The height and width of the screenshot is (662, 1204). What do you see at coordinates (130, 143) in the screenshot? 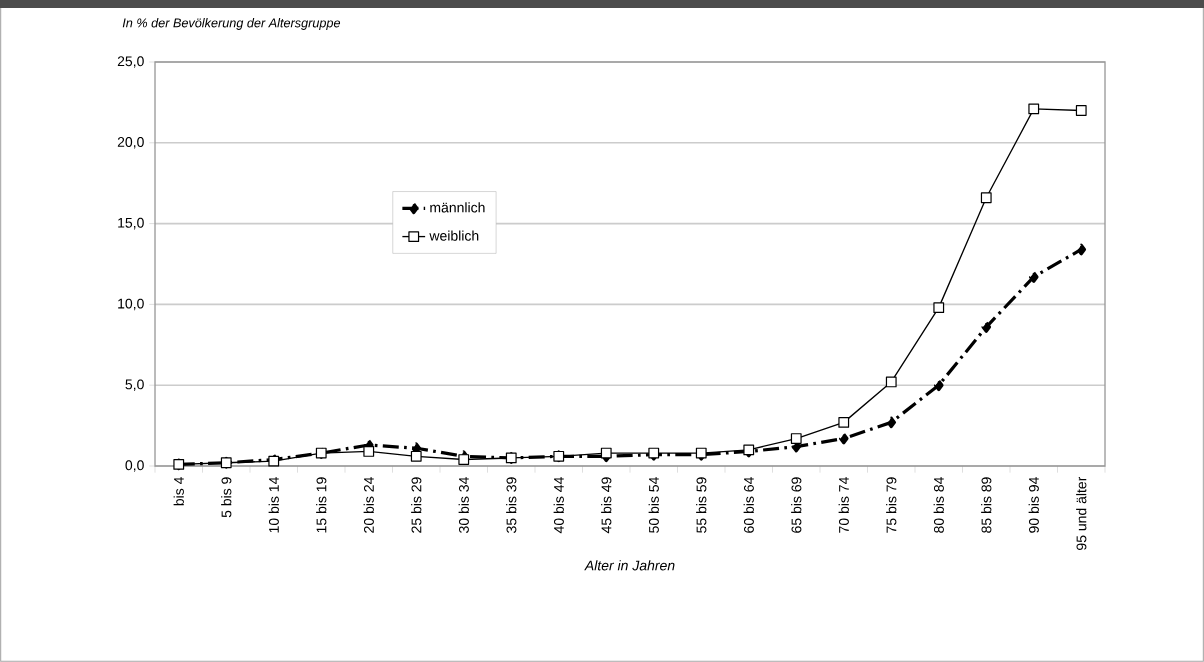
I see `y-tick-label: 20,0` at bounding box center [130, 143].